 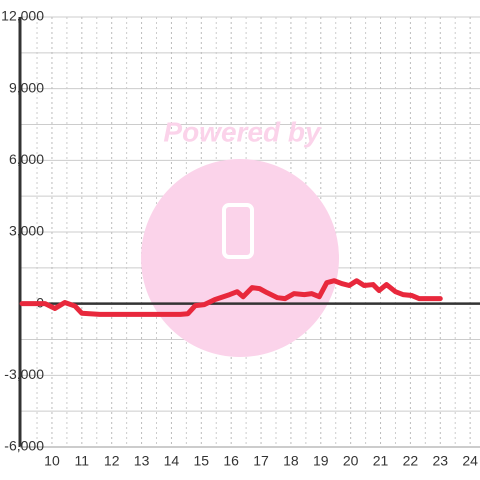 I want to click on x-tick-label: 11, so click(x=82, y=461).